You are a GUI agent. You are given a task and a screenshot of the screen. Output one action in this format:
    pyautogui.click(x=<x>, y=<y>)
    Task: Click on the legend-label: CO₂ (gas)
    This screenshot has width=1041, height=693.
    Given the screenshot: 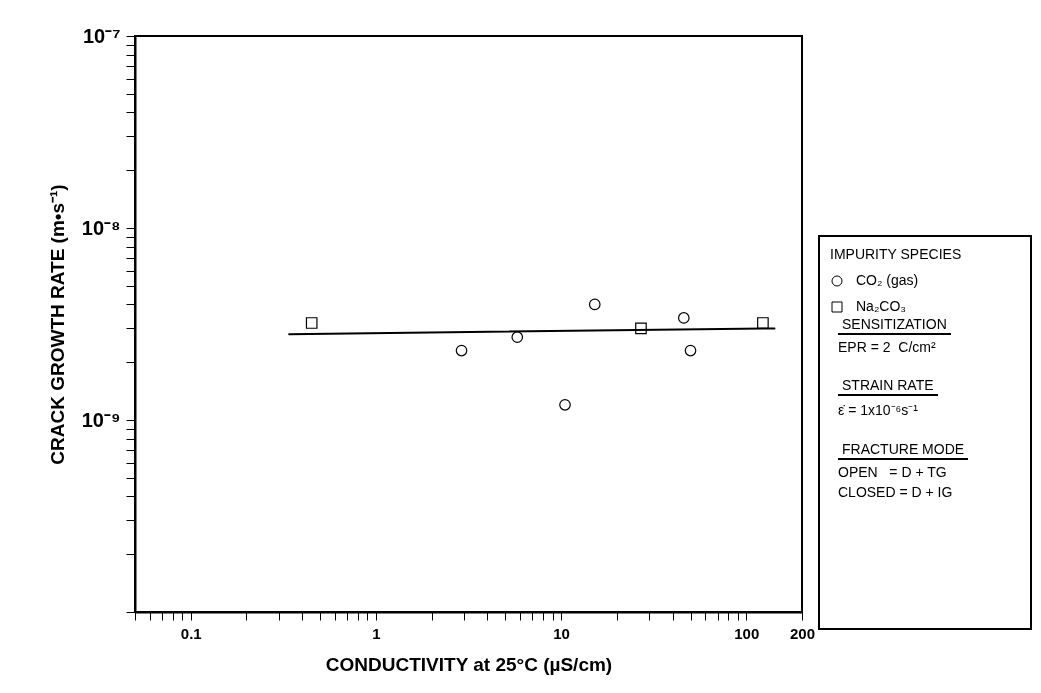 What is the action you would take?
    pyautogui.click(x=887, y=280)
    